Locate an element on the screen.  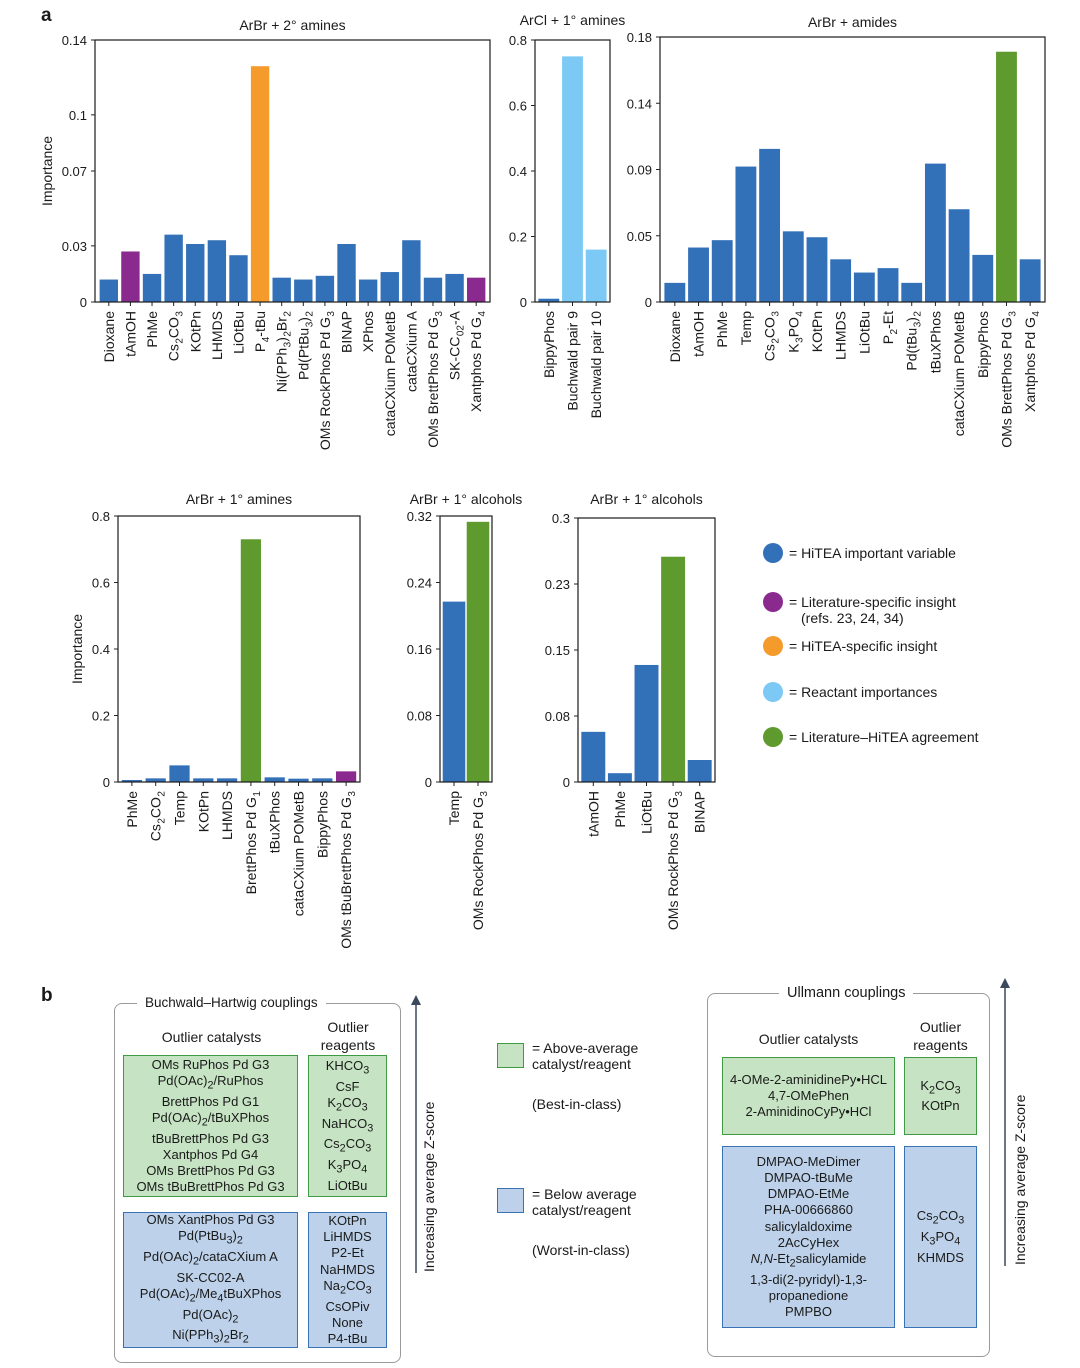
x-tick-label: tAmOH is located at coordinates (699, 334).